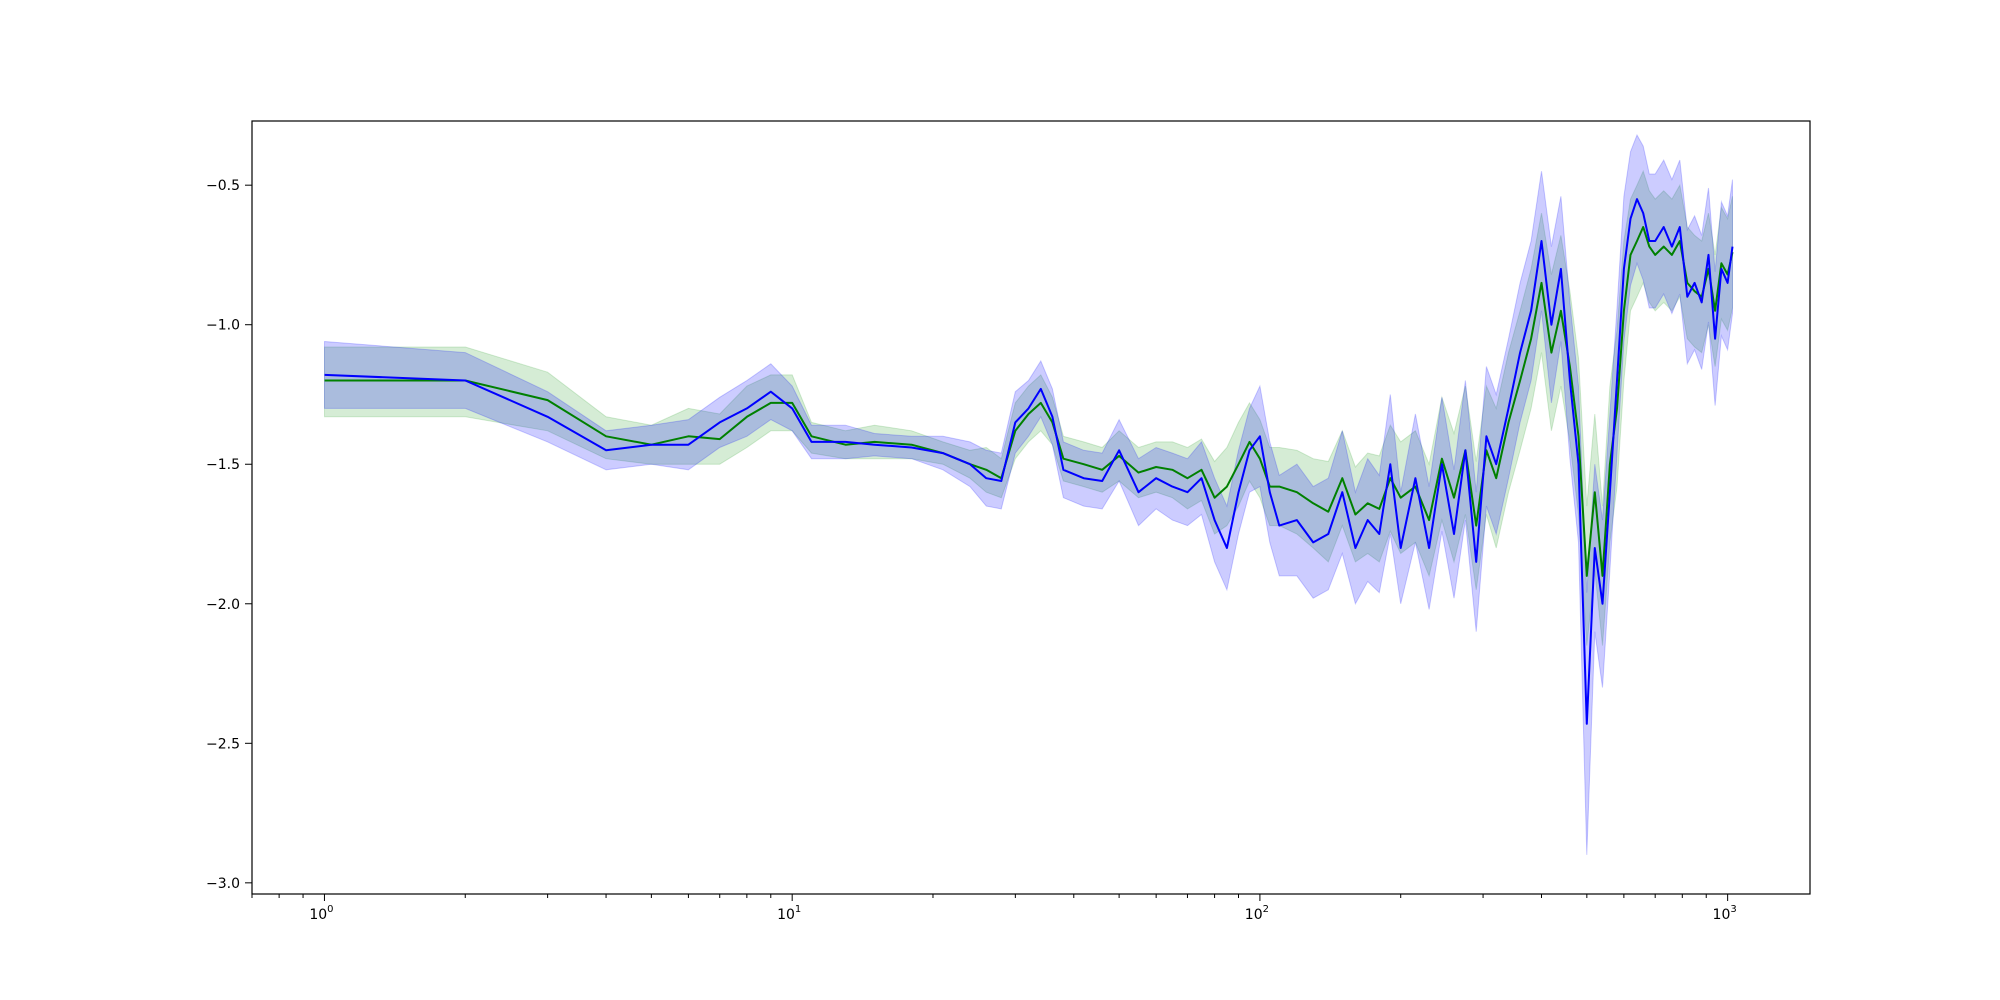 This screenshot has height=1000, width=2000. I want to click on y-tick-label: −0.5, so click(223, 186).